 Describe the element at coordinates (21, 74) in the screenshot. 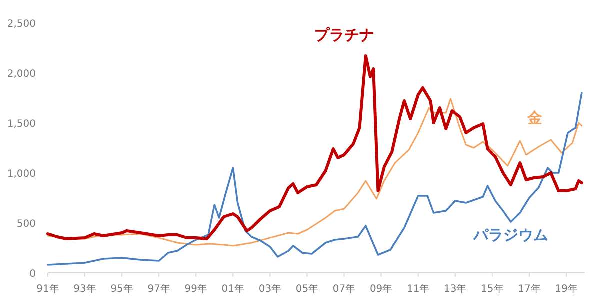

I see `y-tick-label: 2,000` at that location.